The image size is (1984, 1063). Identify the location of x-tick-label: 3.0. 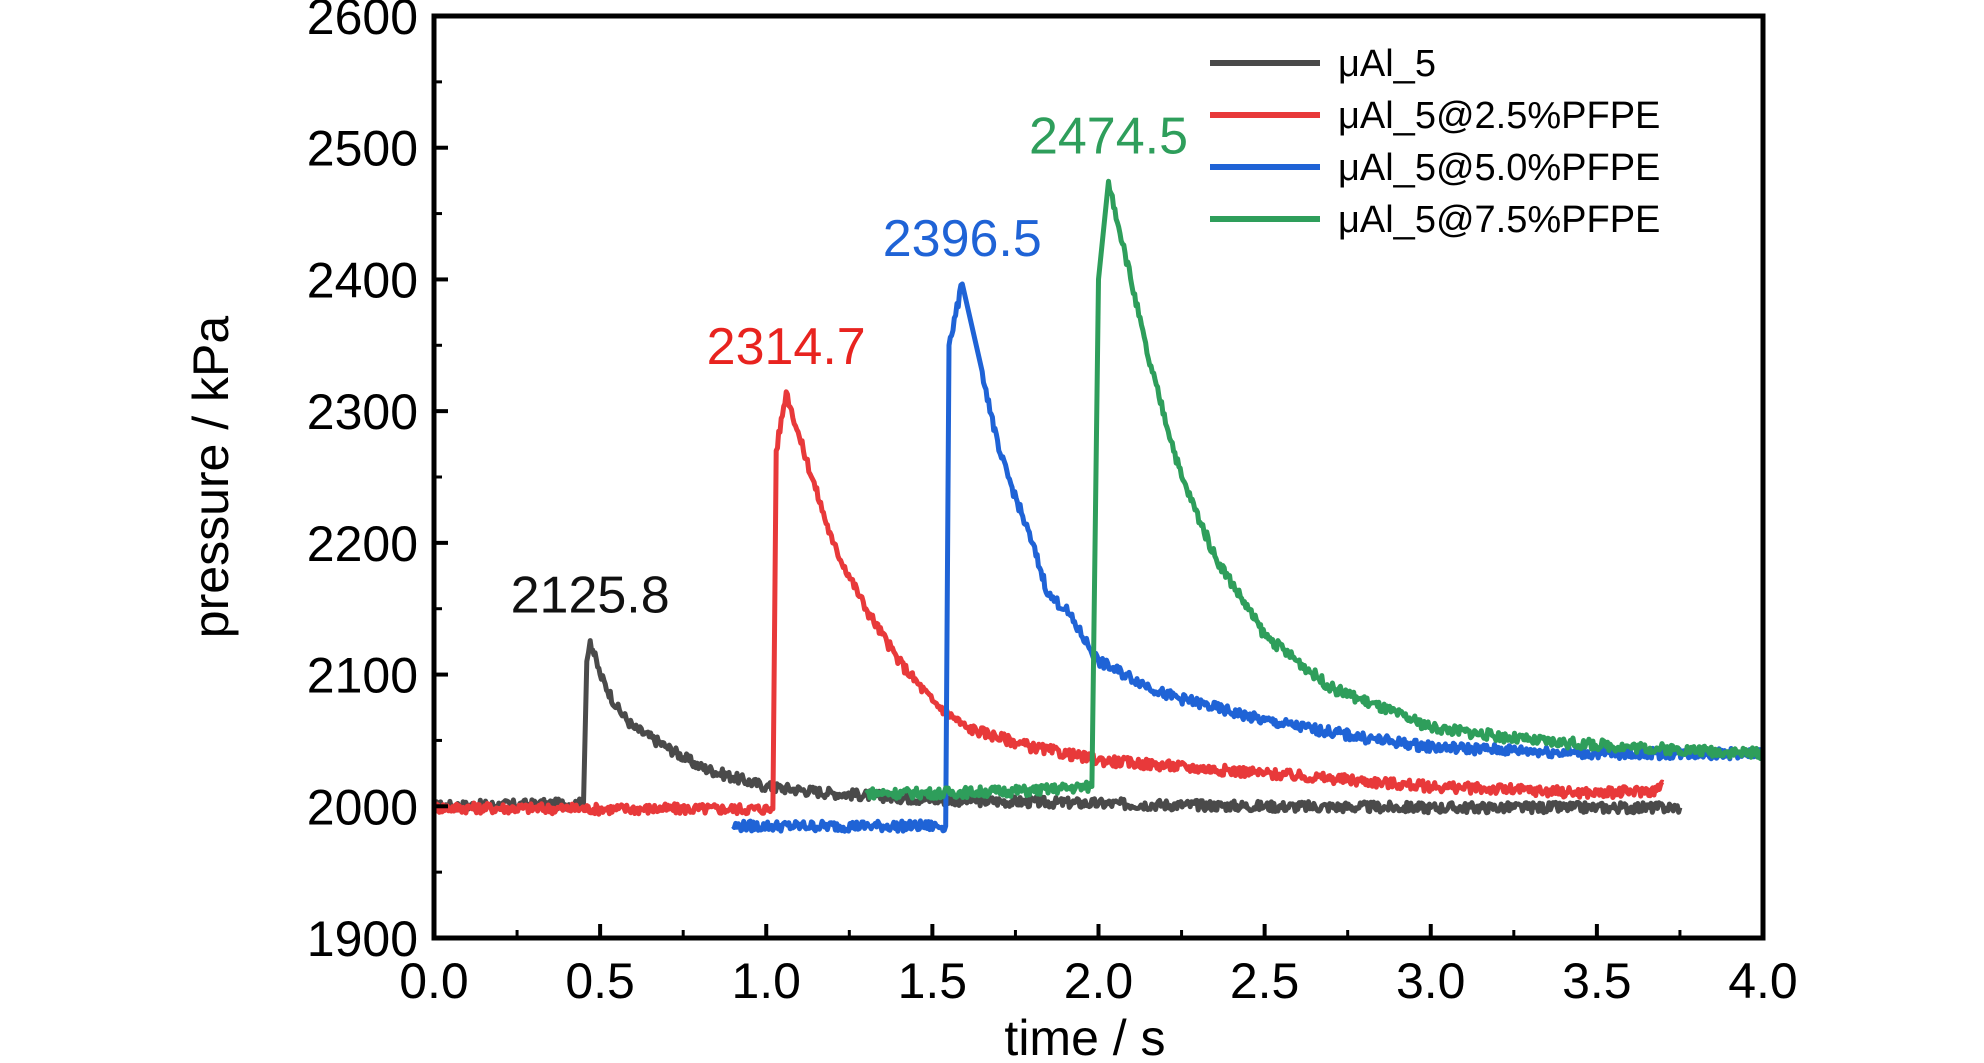
(1431, 981).